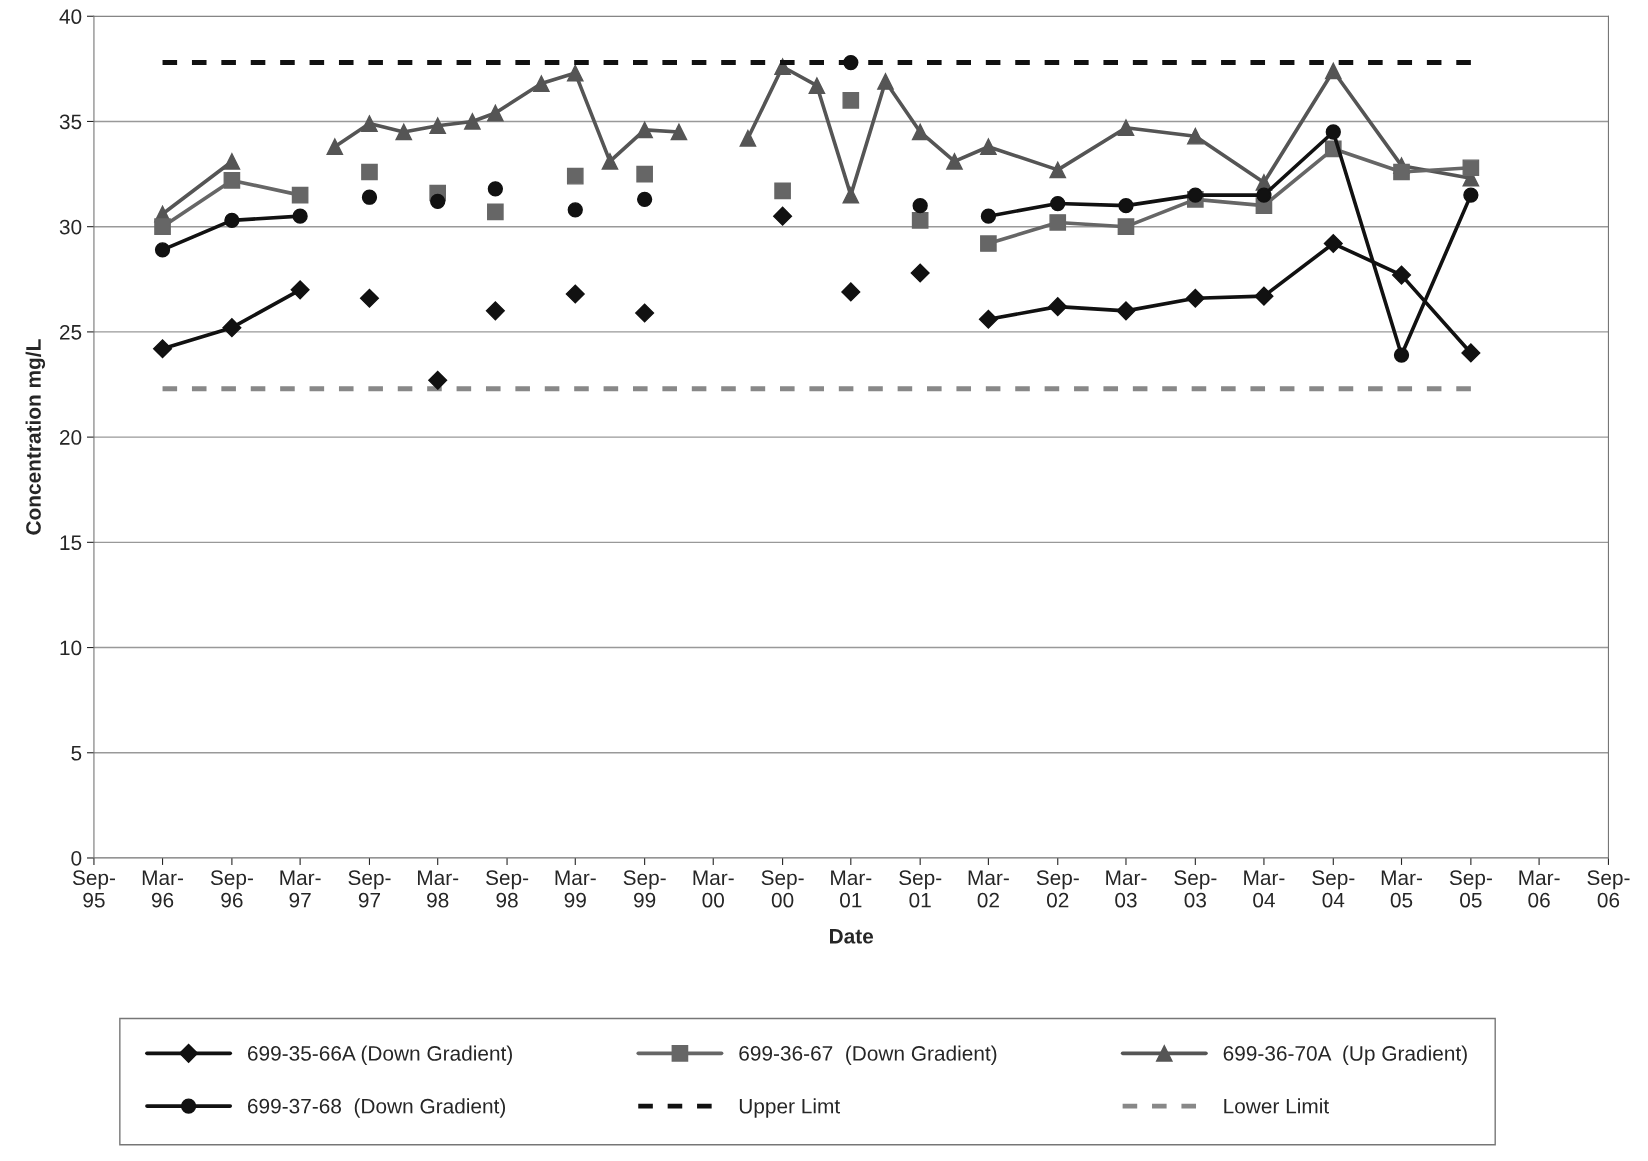 The image size is (1648, 1161). Describe the element at coordinates (782, 889) in the screenshot. I see `x-tick-label: Sep- 00` at that location.